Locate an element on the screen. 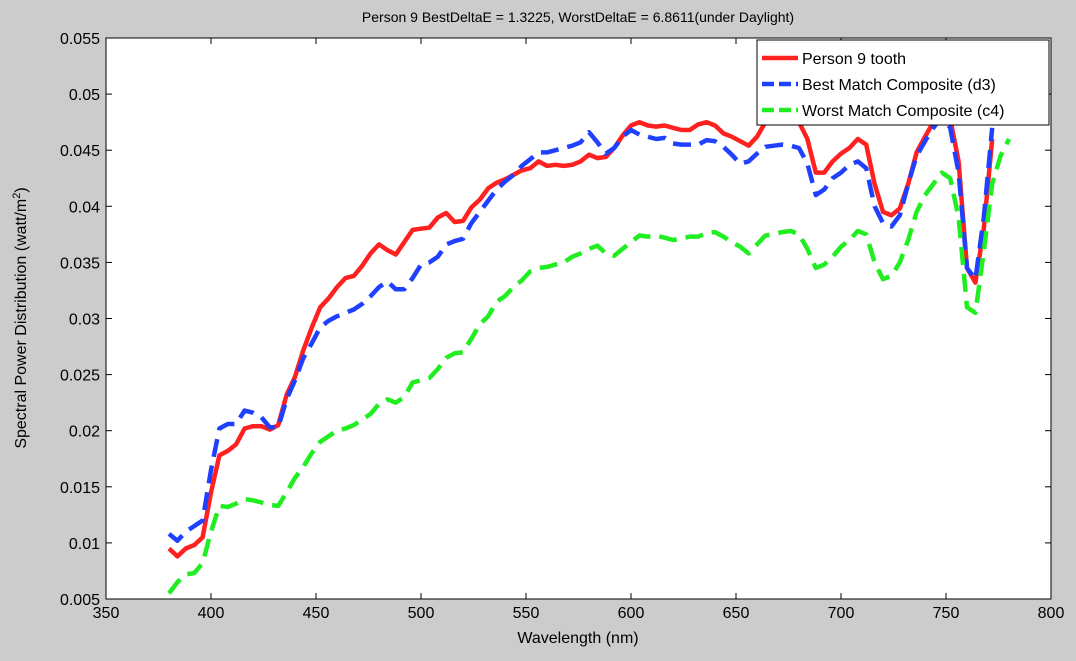 The width and height of the screenshot is (1076, 661). x-tick-label: 750 is located at coordinates (946, 613).